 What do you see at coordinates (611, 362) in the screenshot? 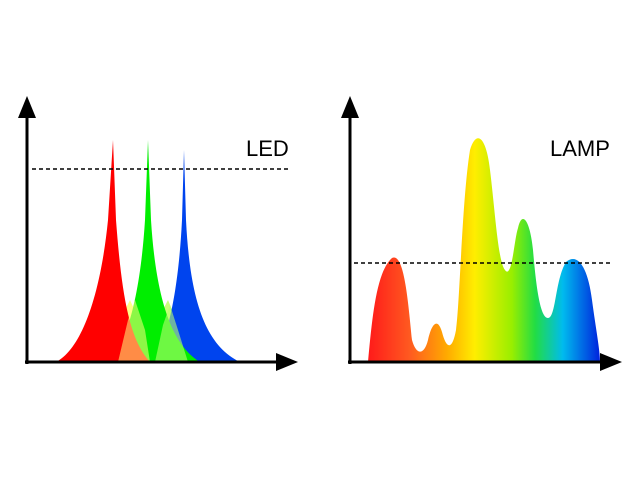
I see `lamp-x-axis-arrow` at bounding box center [611, 362].